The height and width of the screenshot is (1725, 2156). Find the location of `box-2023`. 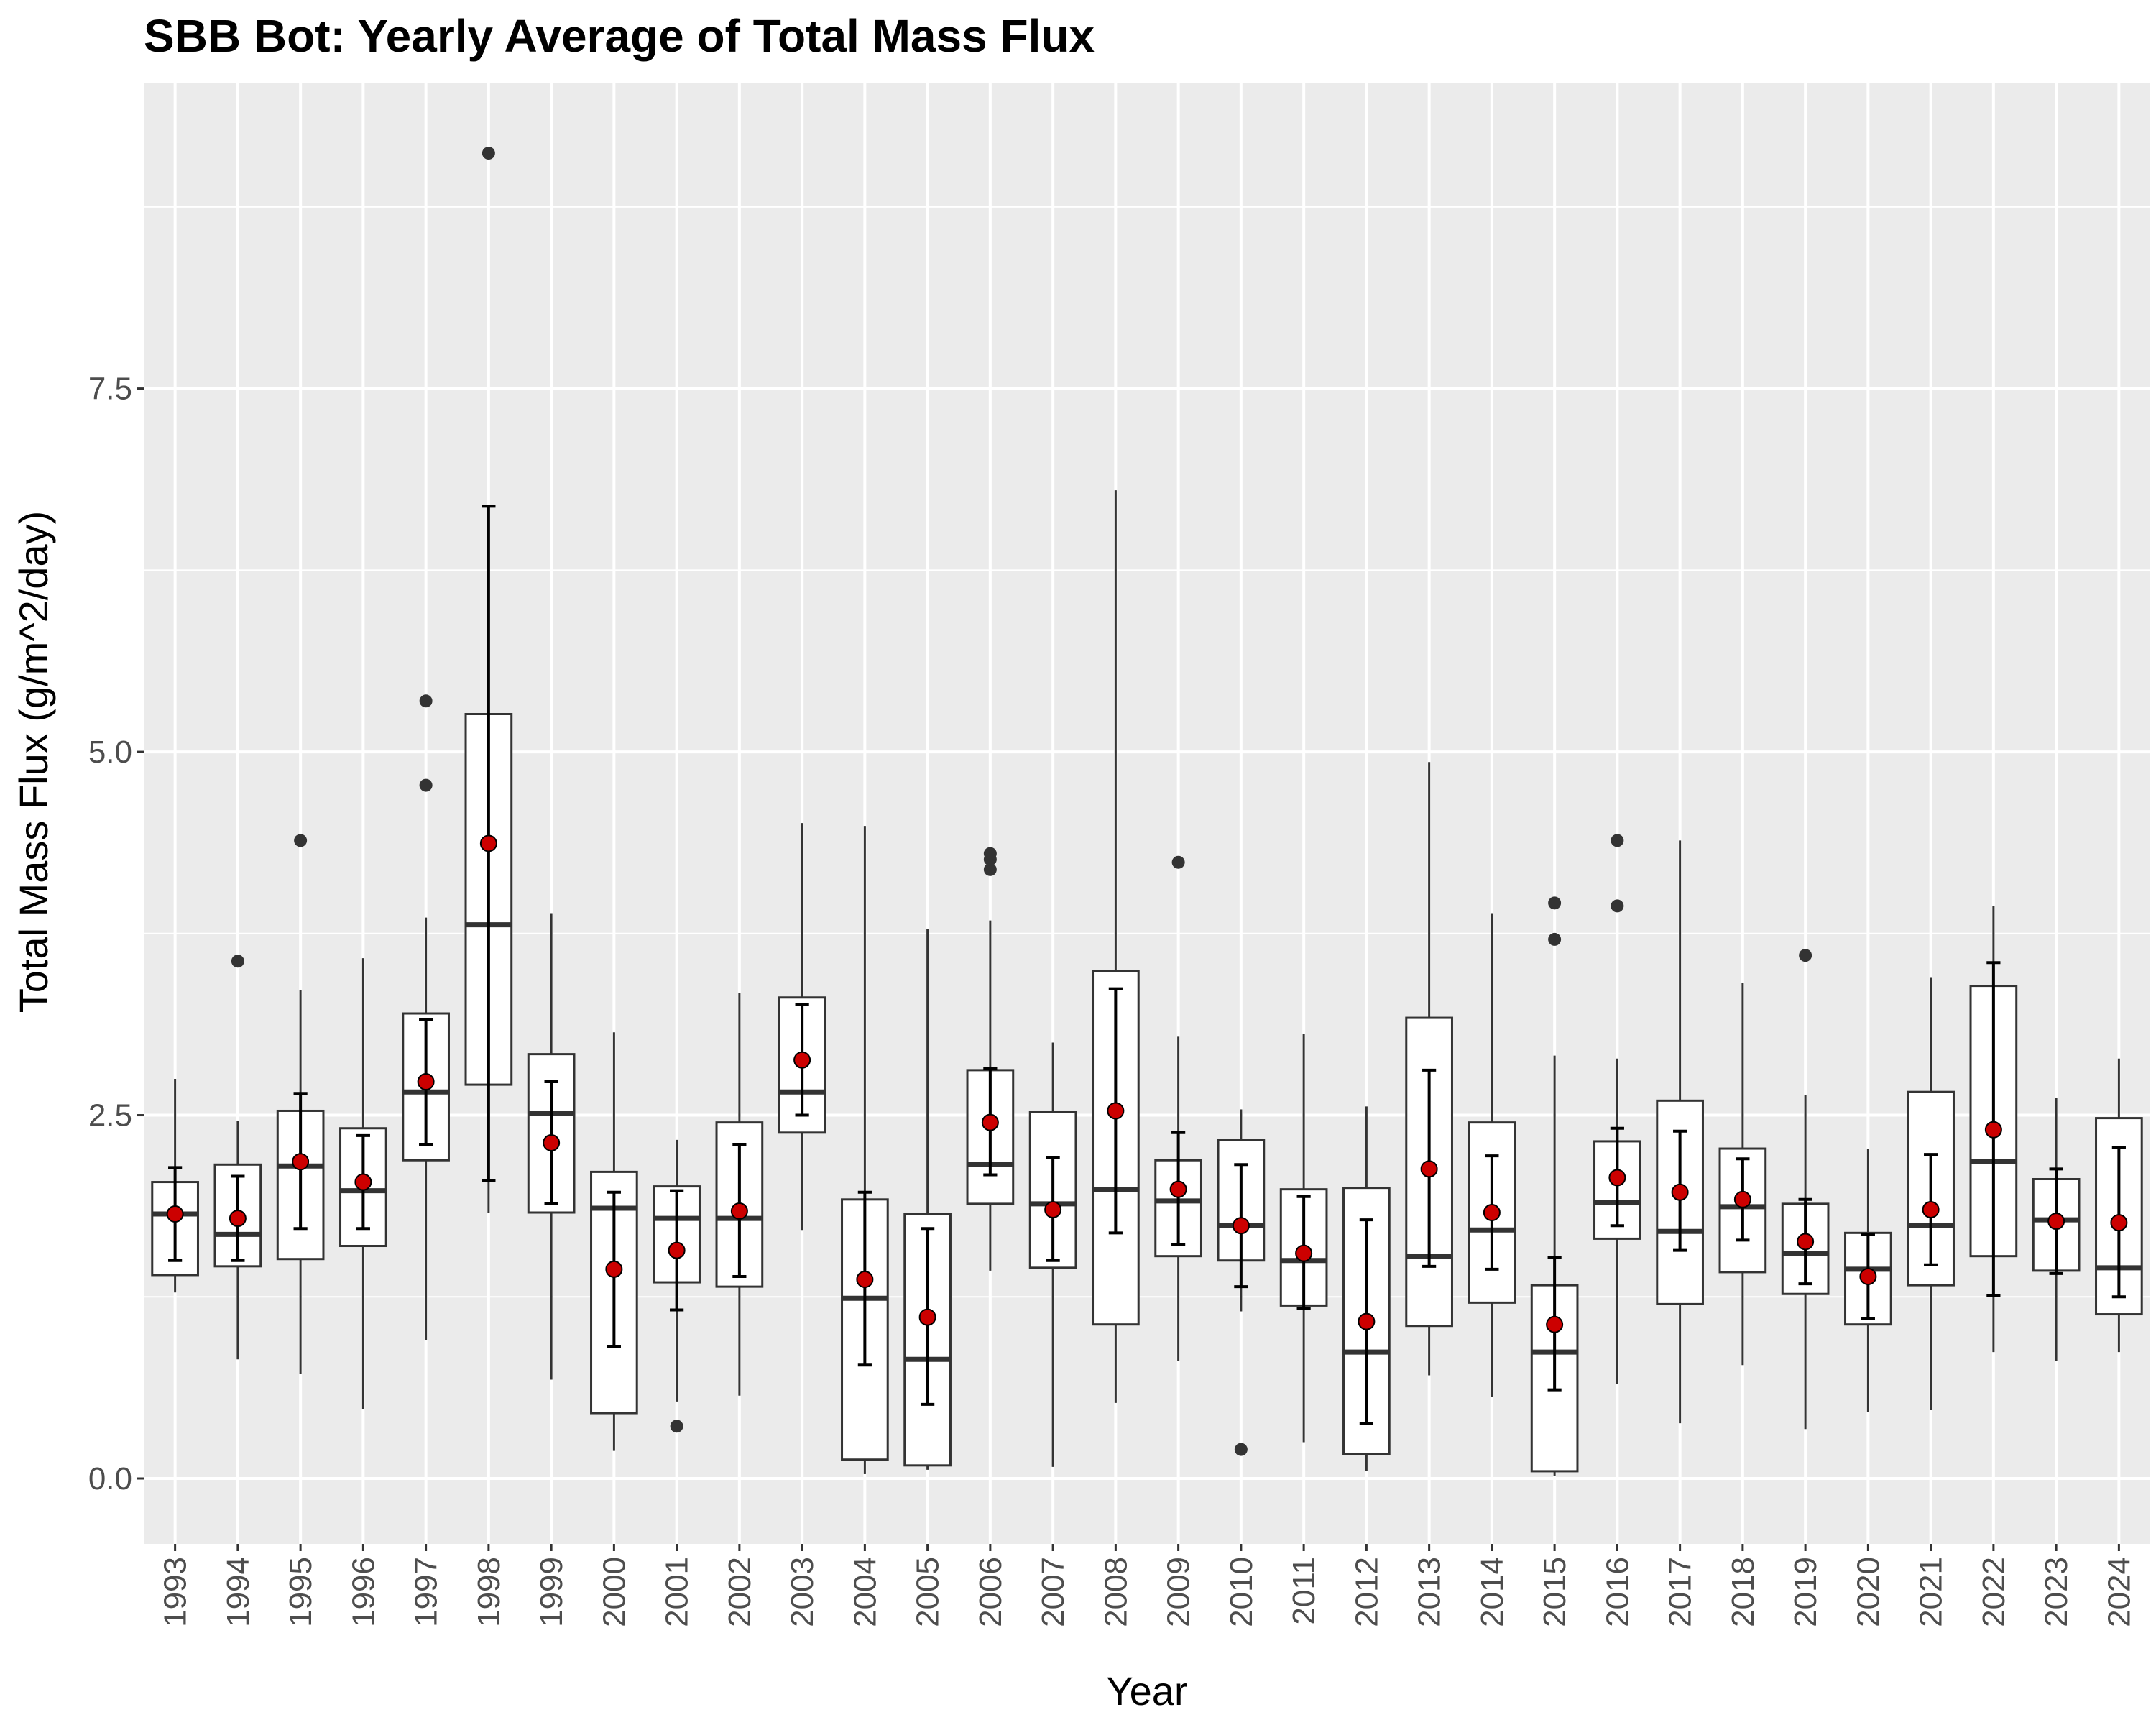

box-2023 is located at coordinates (2056, 1229).